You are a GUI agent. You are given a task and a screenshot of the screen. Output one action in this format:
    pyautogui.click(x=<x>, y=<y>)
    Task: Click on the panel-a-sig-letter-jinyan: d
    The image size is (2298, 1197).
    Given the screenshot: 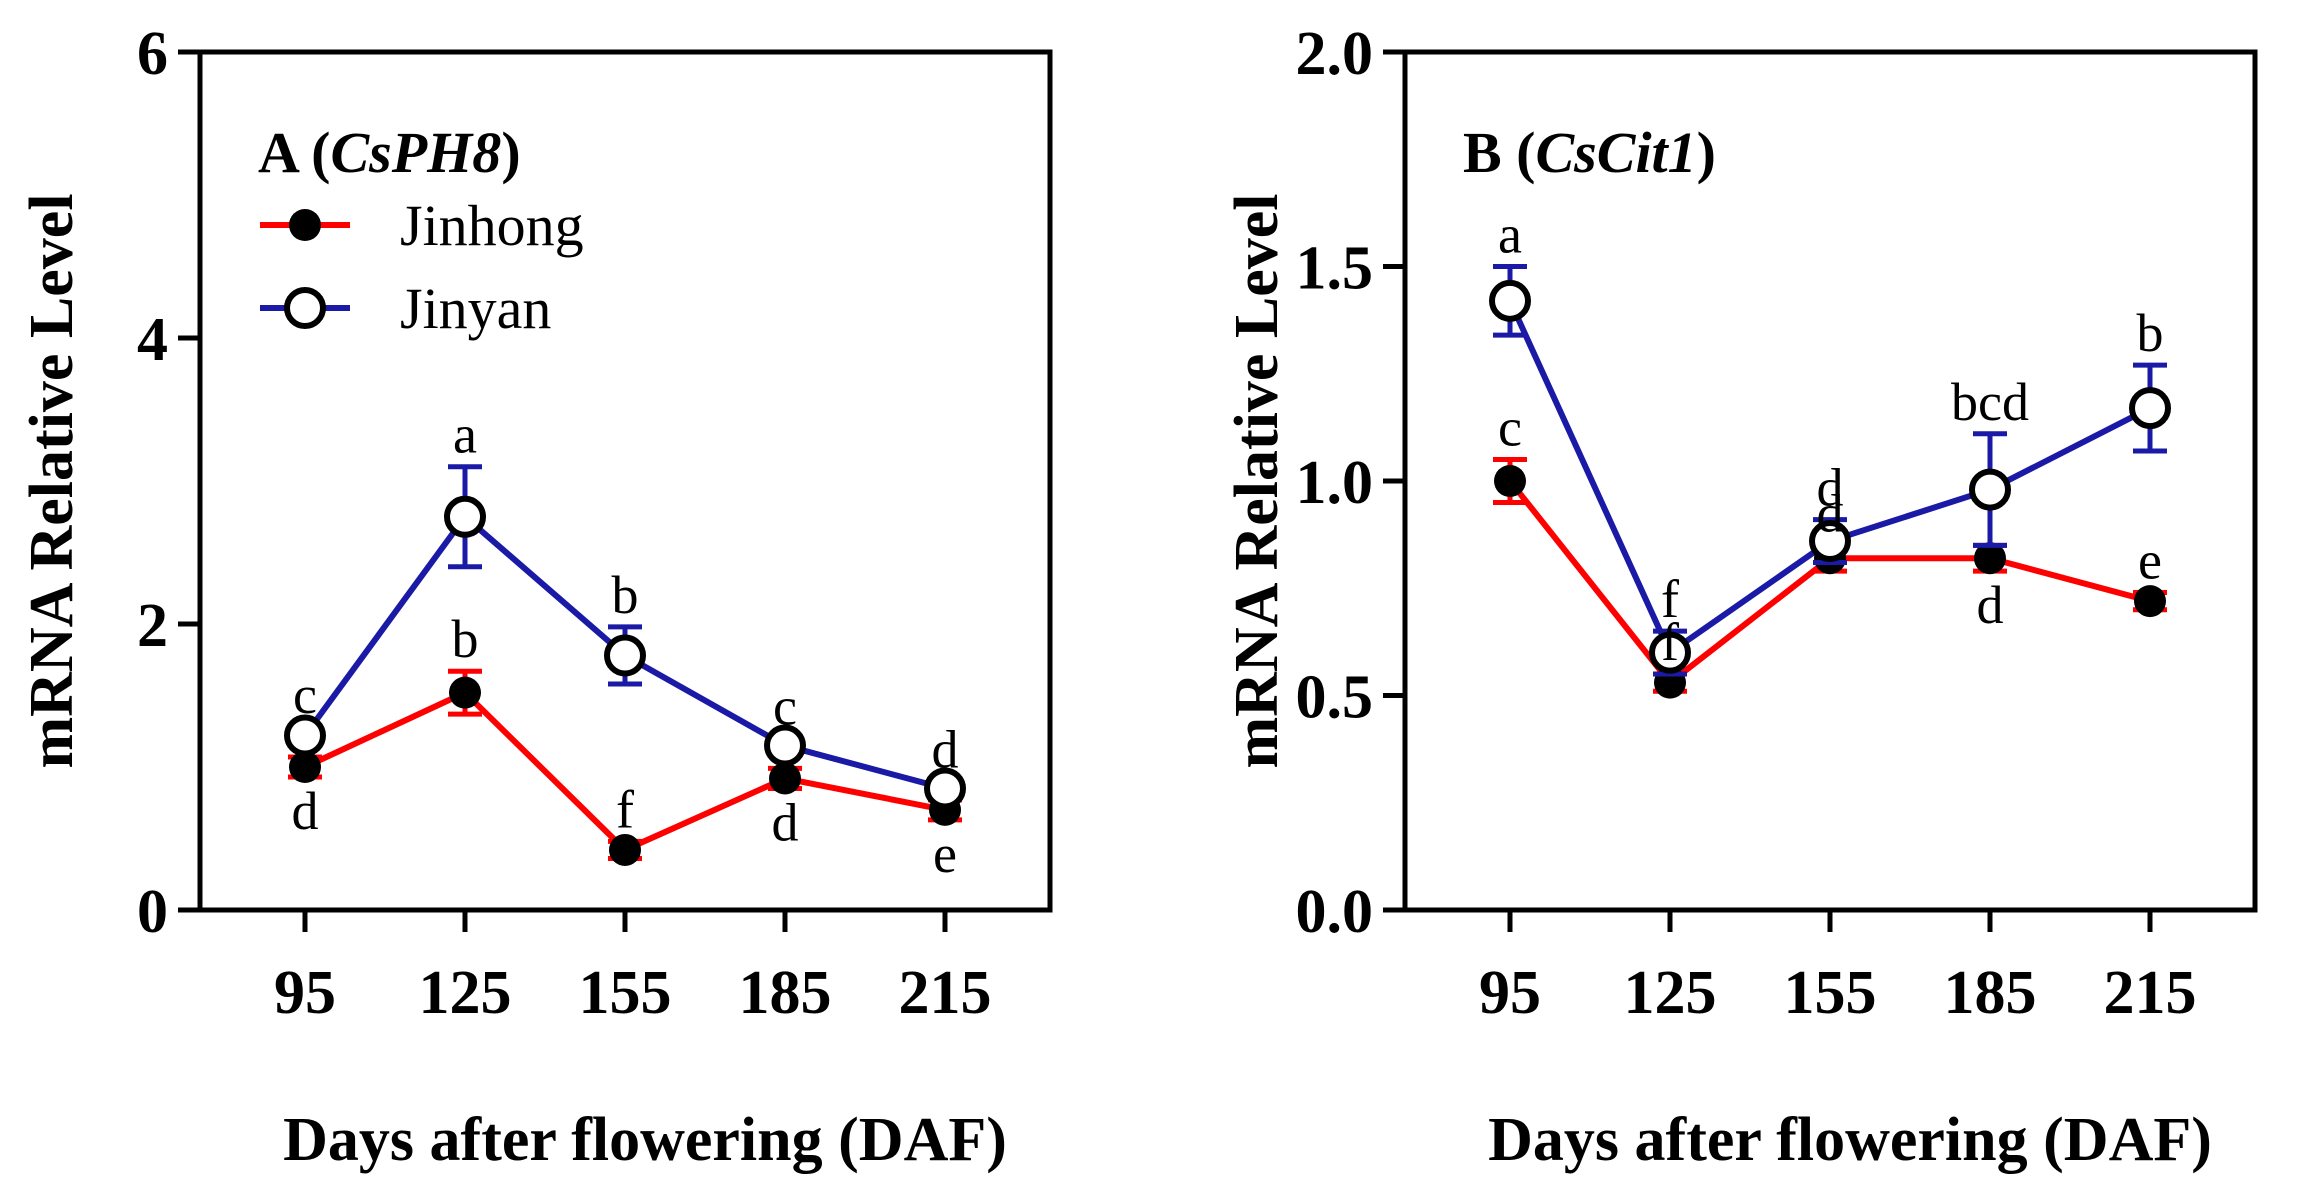 What is the action you would take?
    pyautogui.click(x=945, y=749)
    